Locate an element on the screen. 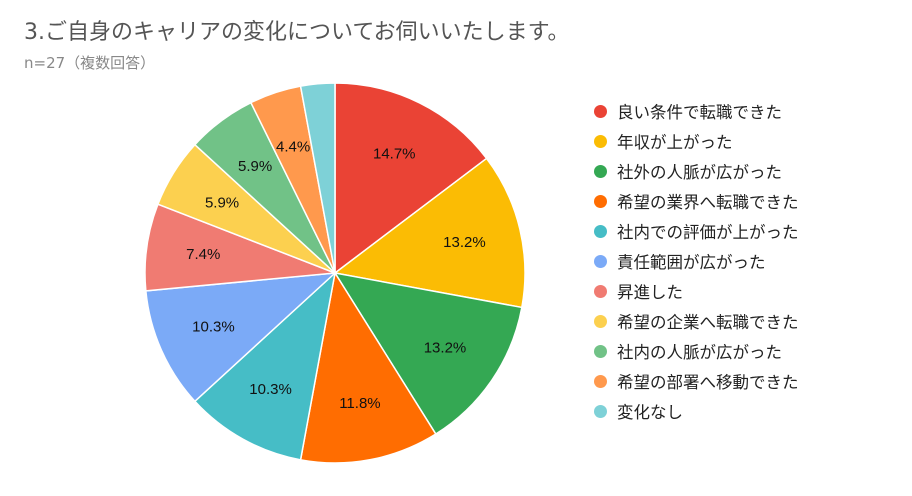 The height and width of the screenshot is (496, 912). legend-item-4: 希望の業界へ転職できた is located at coordinates (696, 201).